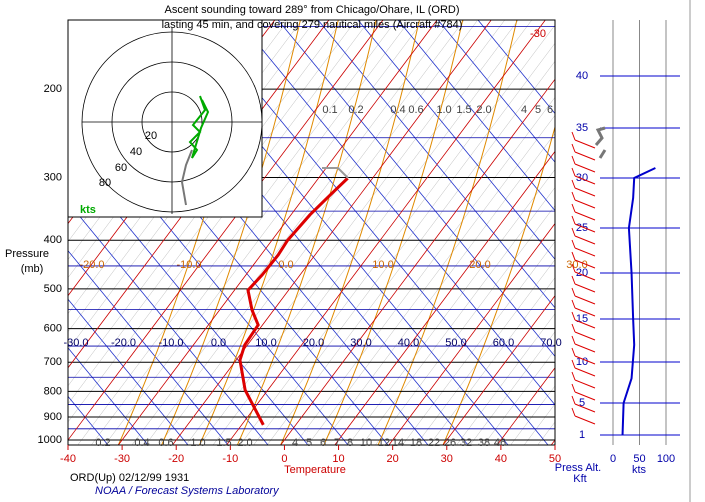 The width and height of the screenshot is (705, 502). Describe the element at coordinates (466, 443) in the screenshot. I see `mixing-label: 32` at that location.